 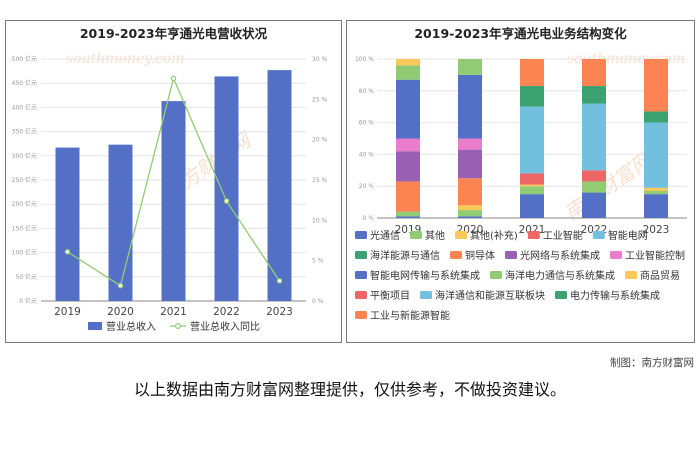 What do you see at coordinates (320, 220) in the screenshot?
I see `y-right-tick-label: 10 %` at bounding box center [320, 220].